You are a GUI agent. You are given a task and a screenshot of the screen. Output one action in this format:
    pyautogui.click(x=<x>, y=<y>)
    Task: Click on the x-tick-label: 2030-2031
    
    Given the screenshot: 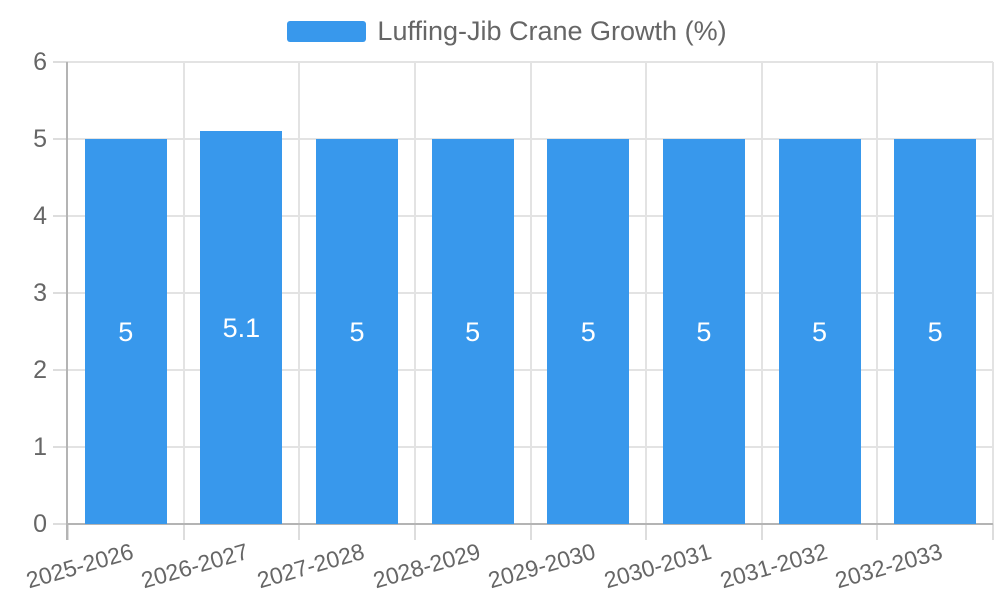 What is the action you would take?
    pyautogui.click(x=658, y=566)
    